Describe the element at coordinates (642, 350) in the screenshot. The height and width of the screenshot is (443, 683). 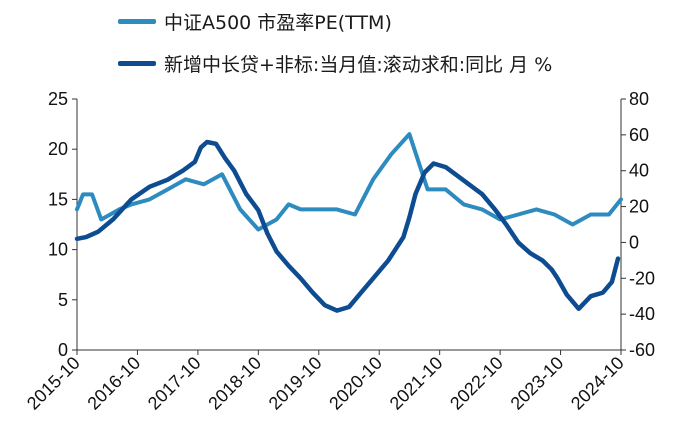
I see `right-tick-label: -60` at that location.